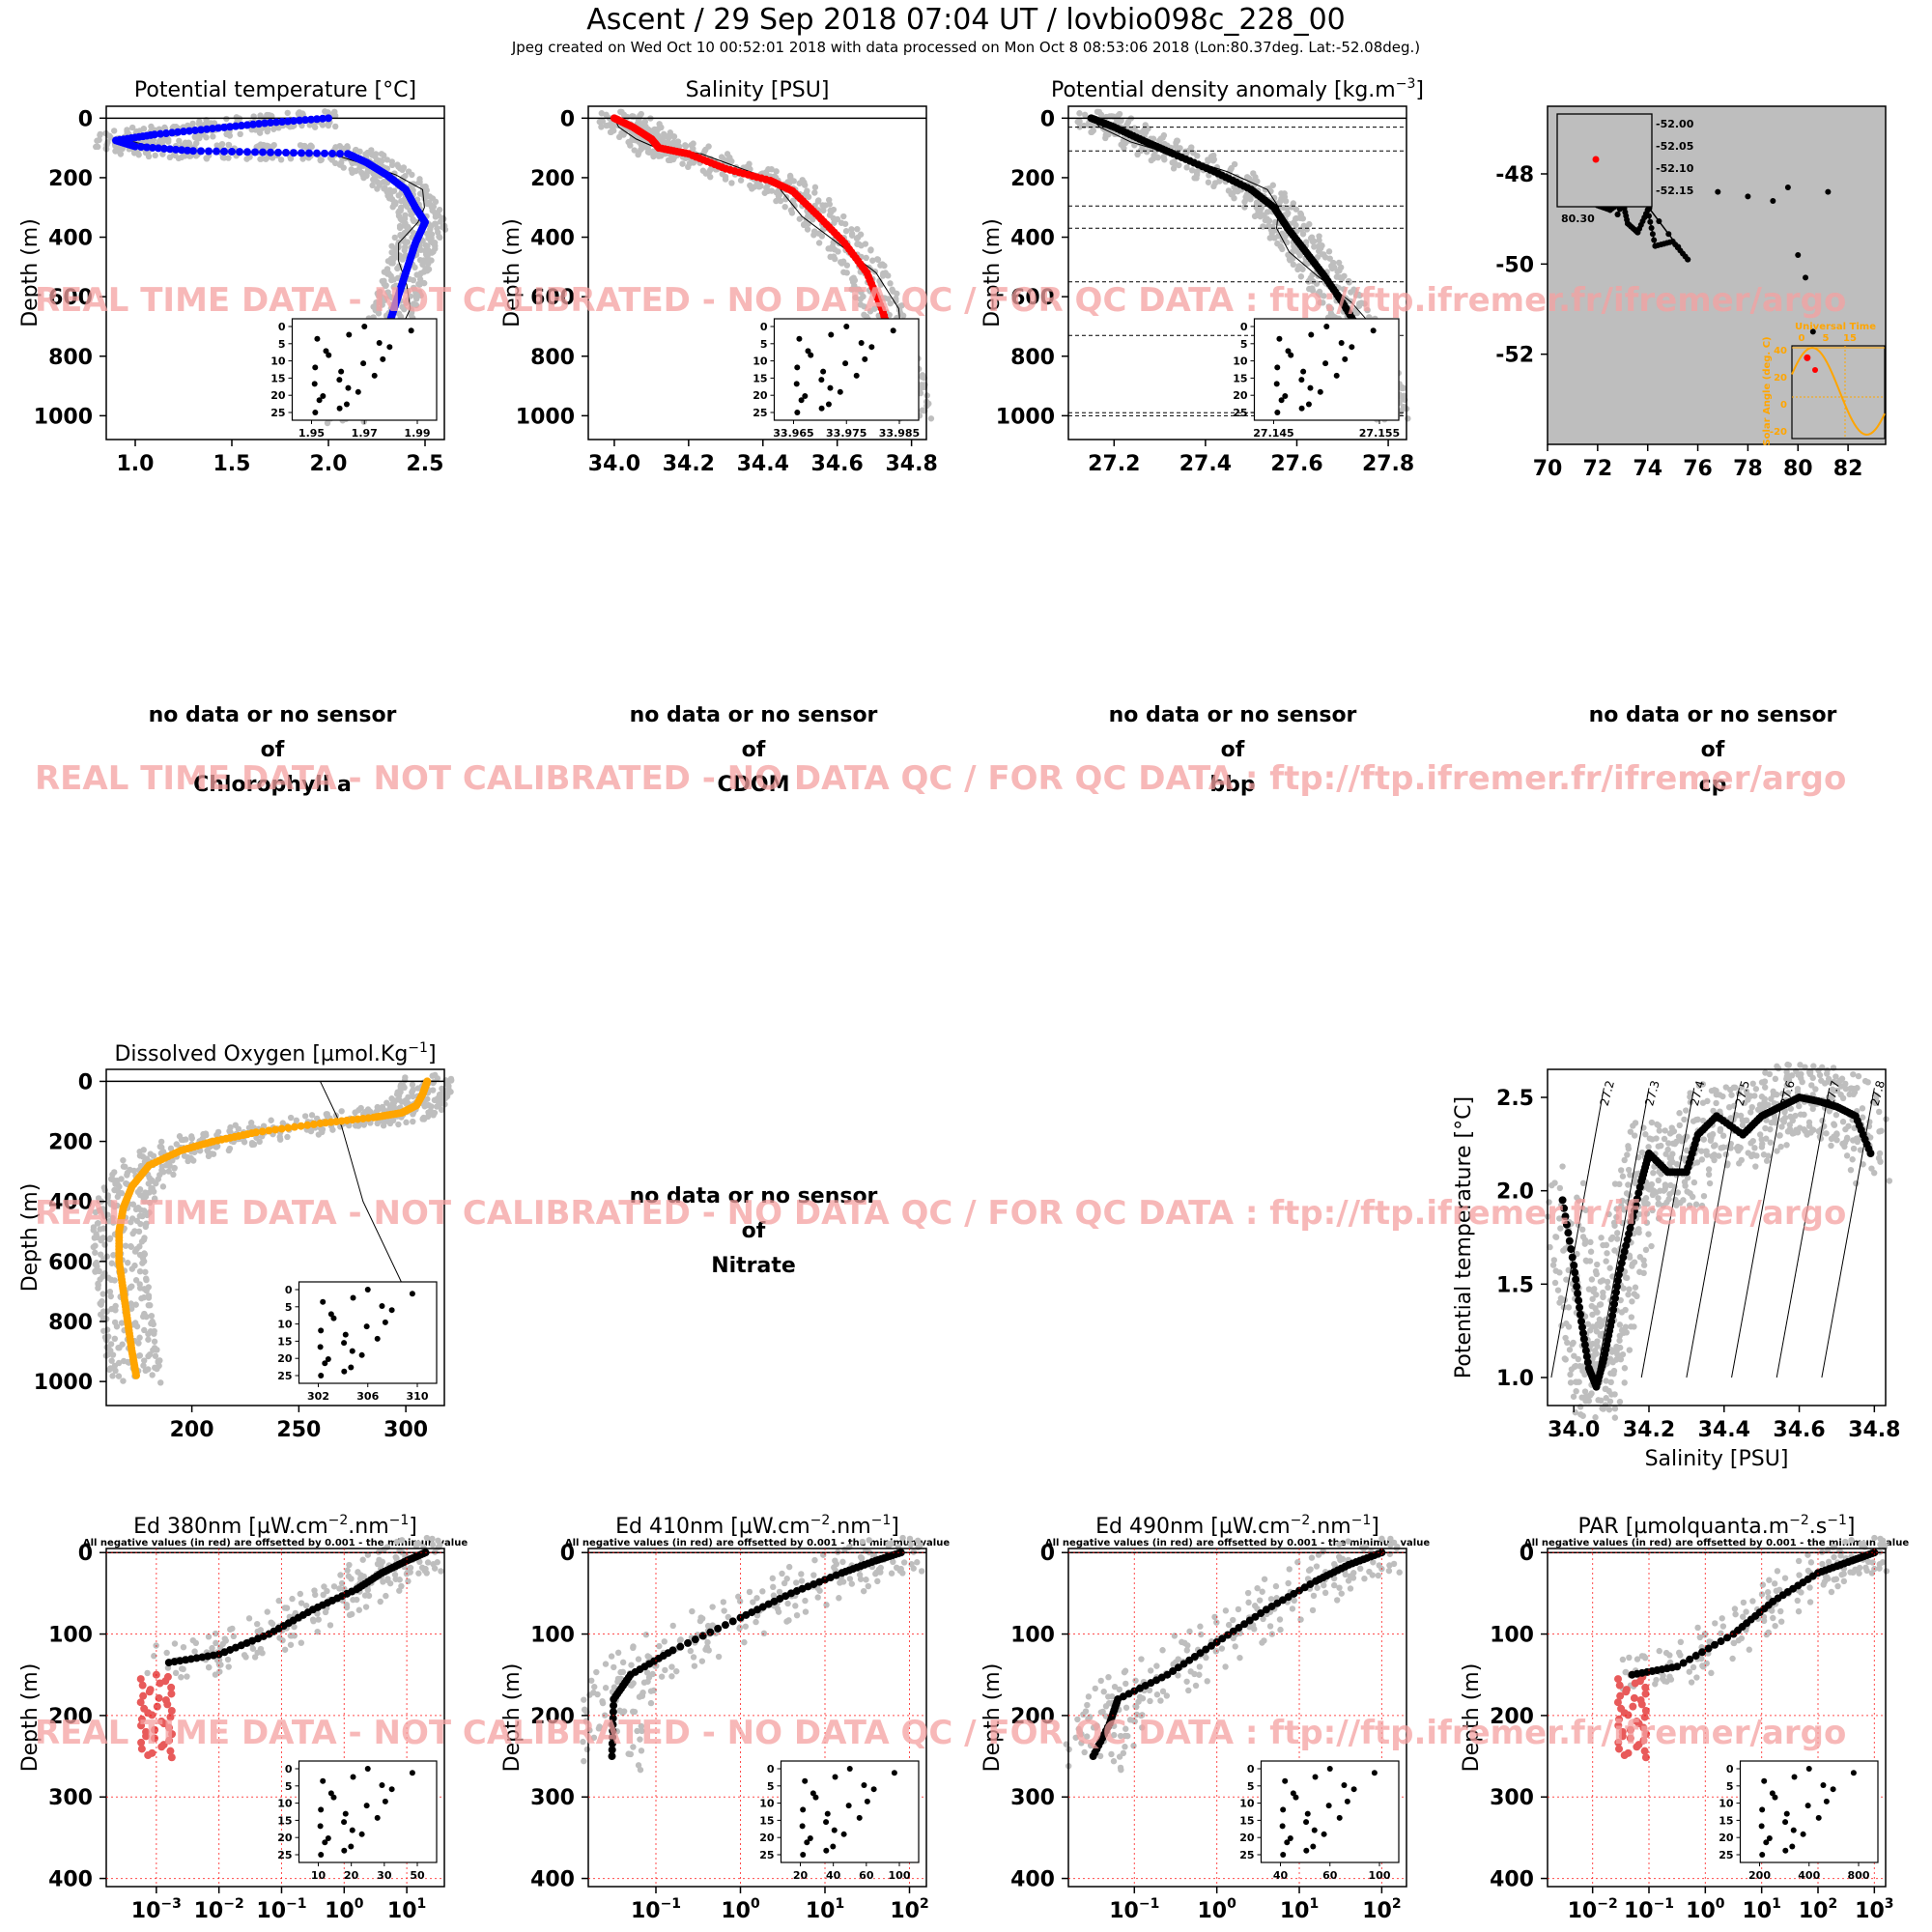 Image resolution: width=1932 pixels, height=1932 pixels. Describe the element at coordinates (1032, 358) in the screenshot. I see `y-tick-label: 800` at that location.